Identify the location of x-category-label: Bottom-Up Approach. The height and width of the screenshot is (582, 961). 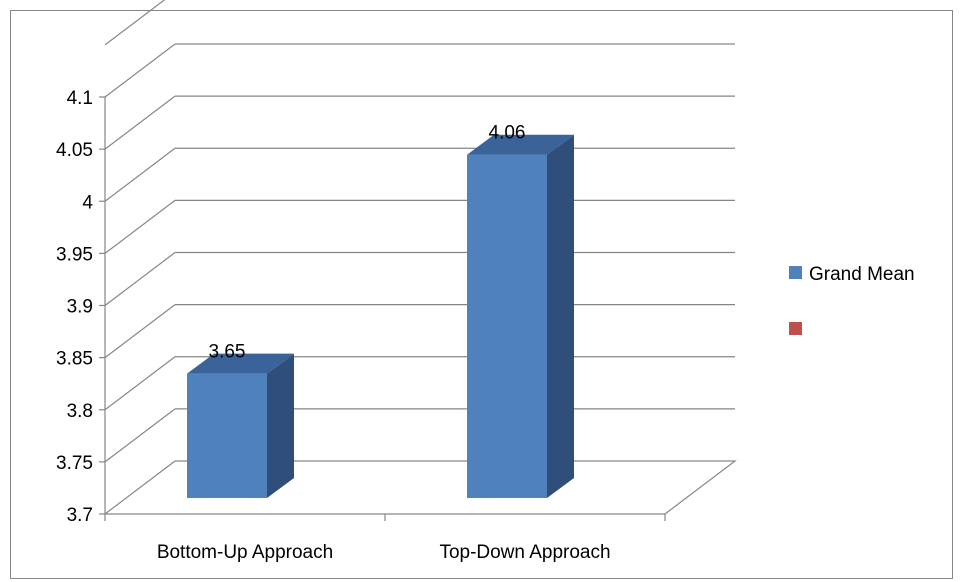
(245, 552).